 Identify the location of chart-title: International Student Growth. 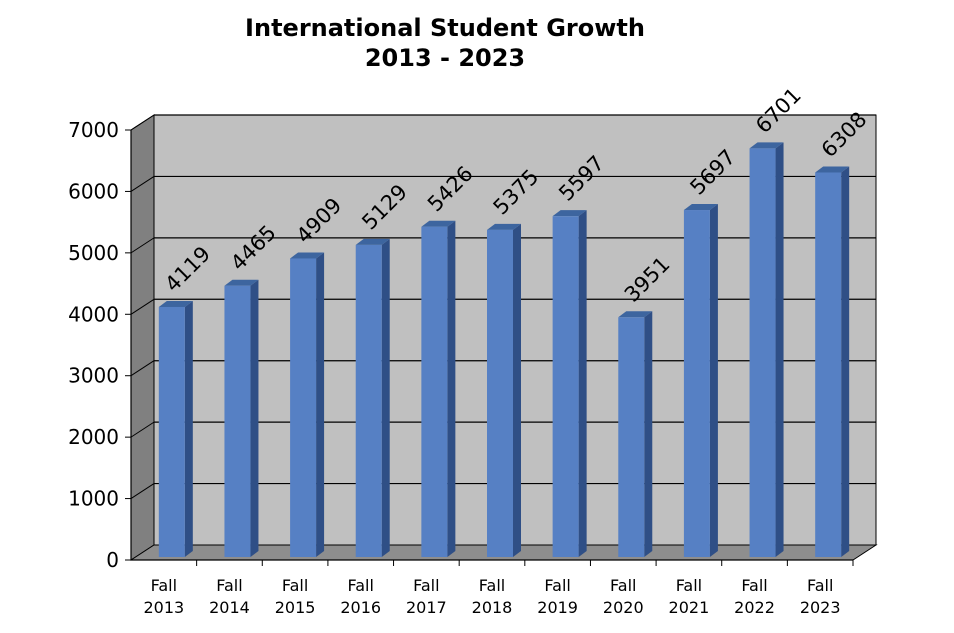
(445, 28).